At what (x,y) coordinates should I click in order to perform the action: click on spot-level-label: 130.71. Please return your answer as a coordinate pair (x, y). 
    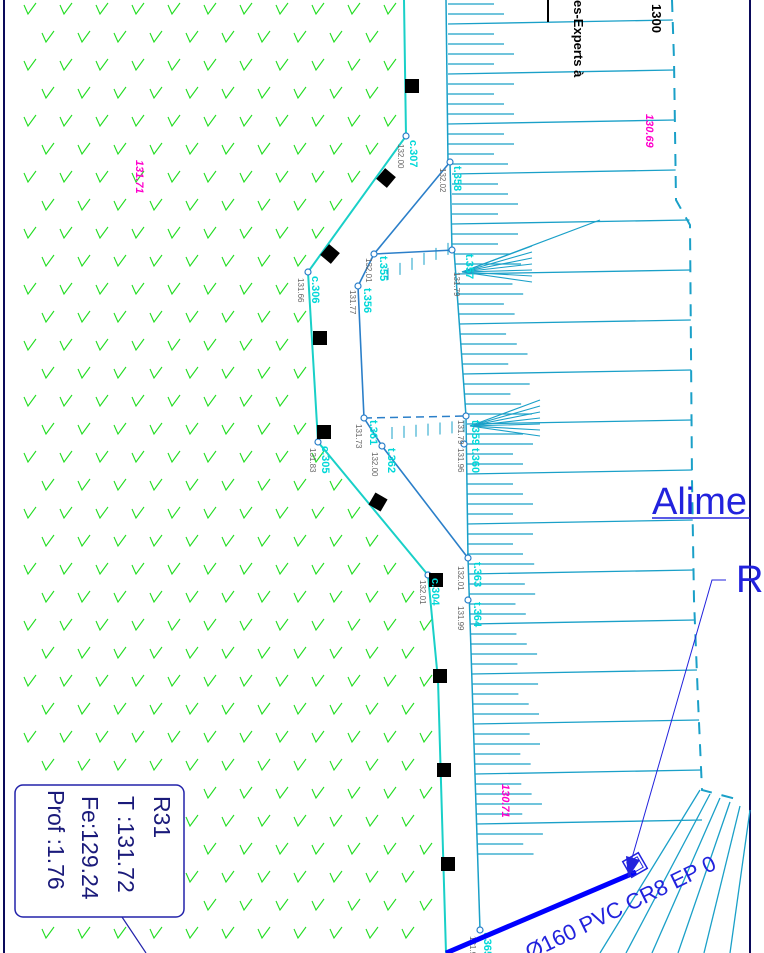
    Looking at the image, I should click on (505, 801).